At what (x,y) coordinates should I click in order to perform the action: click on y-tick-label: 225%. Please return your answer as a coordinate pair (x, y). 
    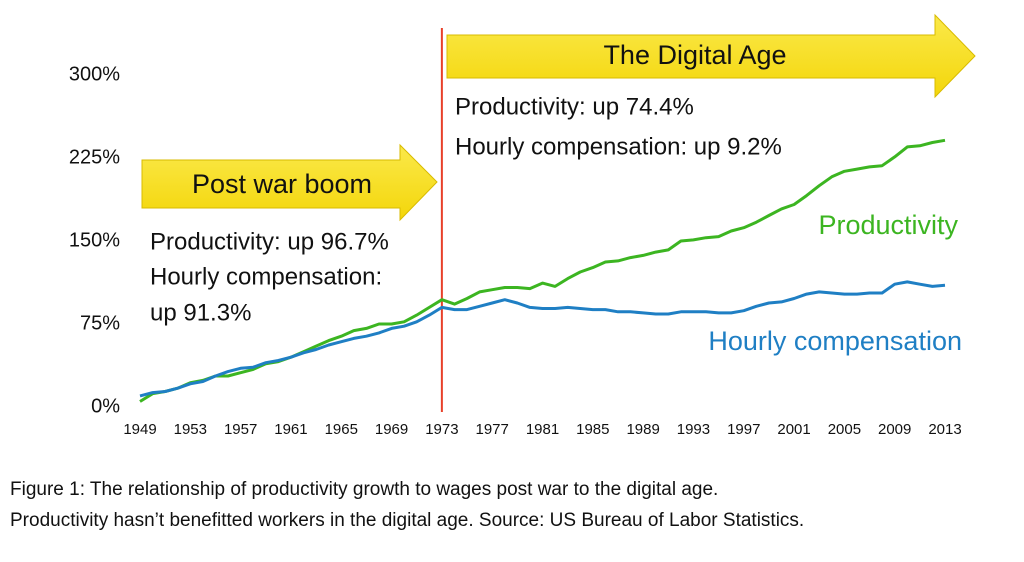
    Looking at the image, I should click on (94, 157).